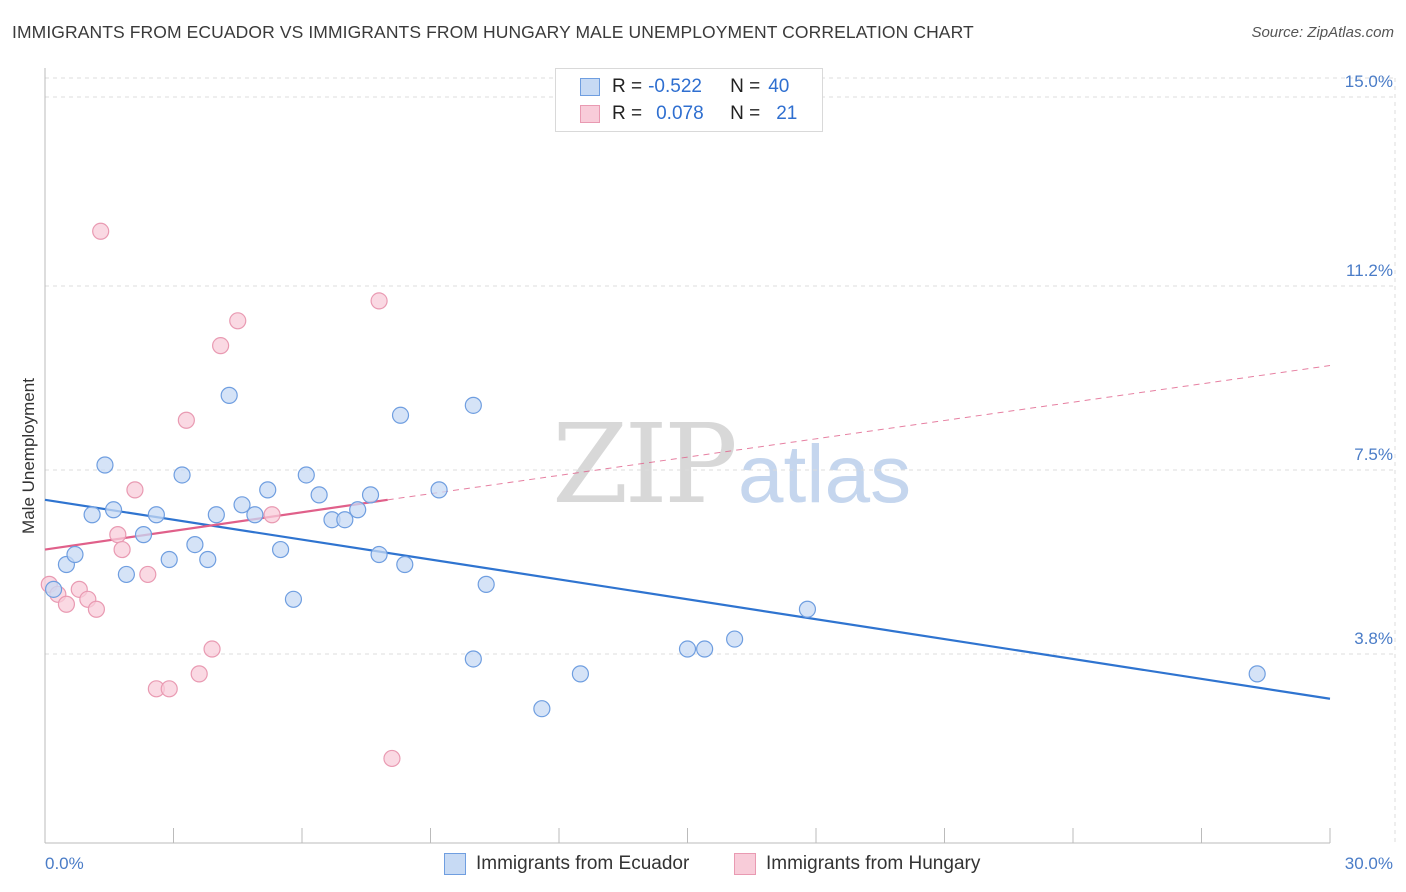 This screenshot has width=1406, height=892. I want to click on watermark-zip: ZIP, so click(645, 464).